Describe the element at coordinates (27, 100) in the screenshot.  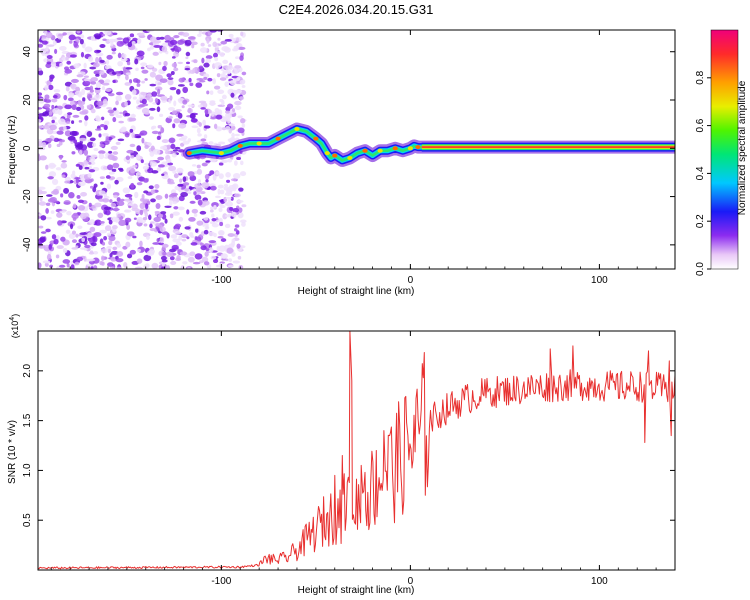
I see `spectrogram-ytick-label: 20` at that location.